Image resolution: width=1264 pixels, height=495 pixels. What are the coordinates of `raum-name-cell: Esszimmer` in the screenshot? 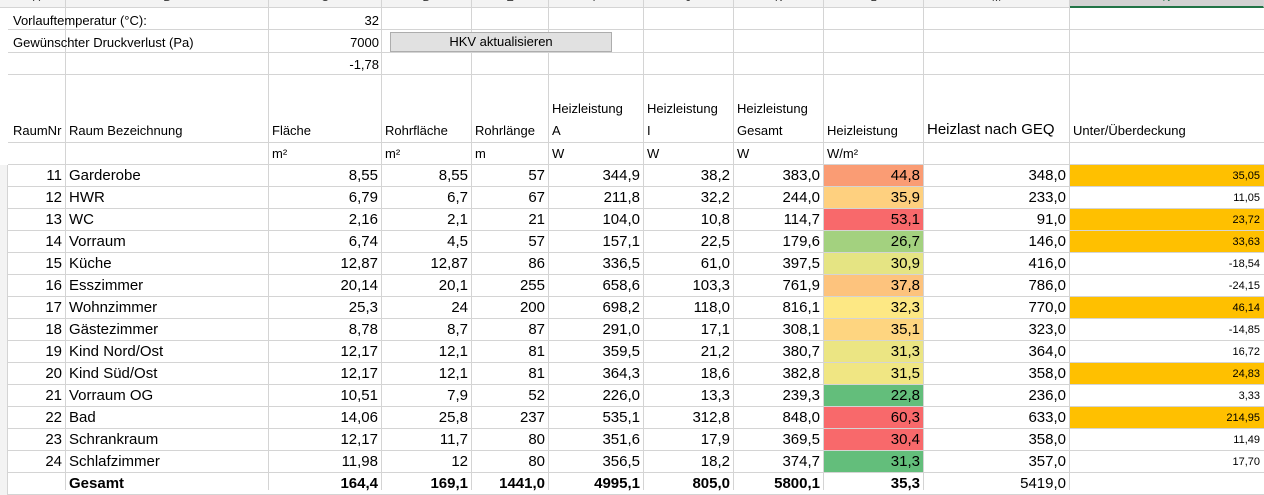 It's located at (106, 285).